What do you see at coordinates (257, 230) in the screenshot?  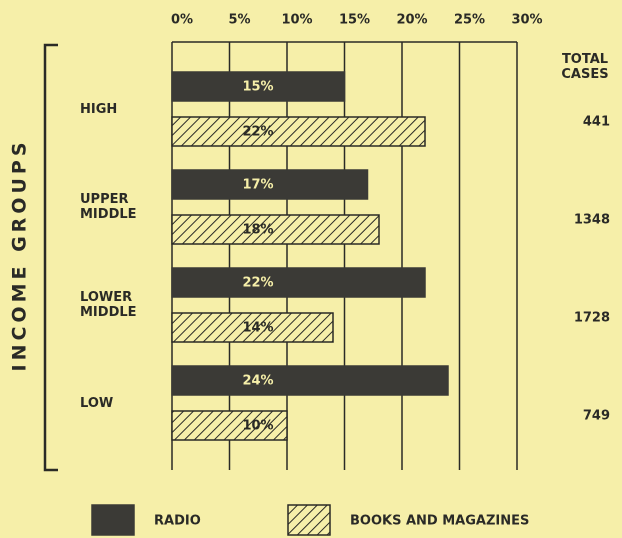 I see `value-label: 18%` at bounding box center [257, 230].